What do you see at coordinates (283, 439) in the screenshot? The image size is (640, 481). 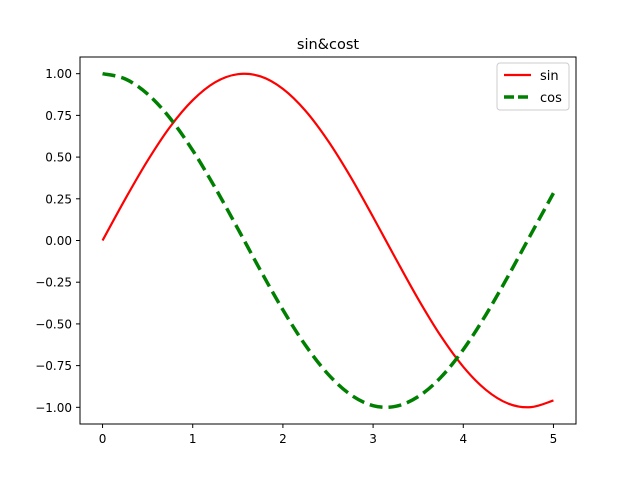 I see `x-tick-label: 2` at bounding box center [283, 439].